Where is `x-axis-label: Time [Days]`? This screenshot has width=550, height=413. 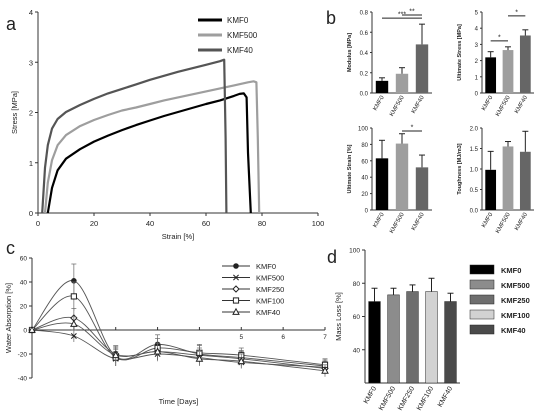
x-axis-label: Time [Days] is located at coordinates (179, 401).